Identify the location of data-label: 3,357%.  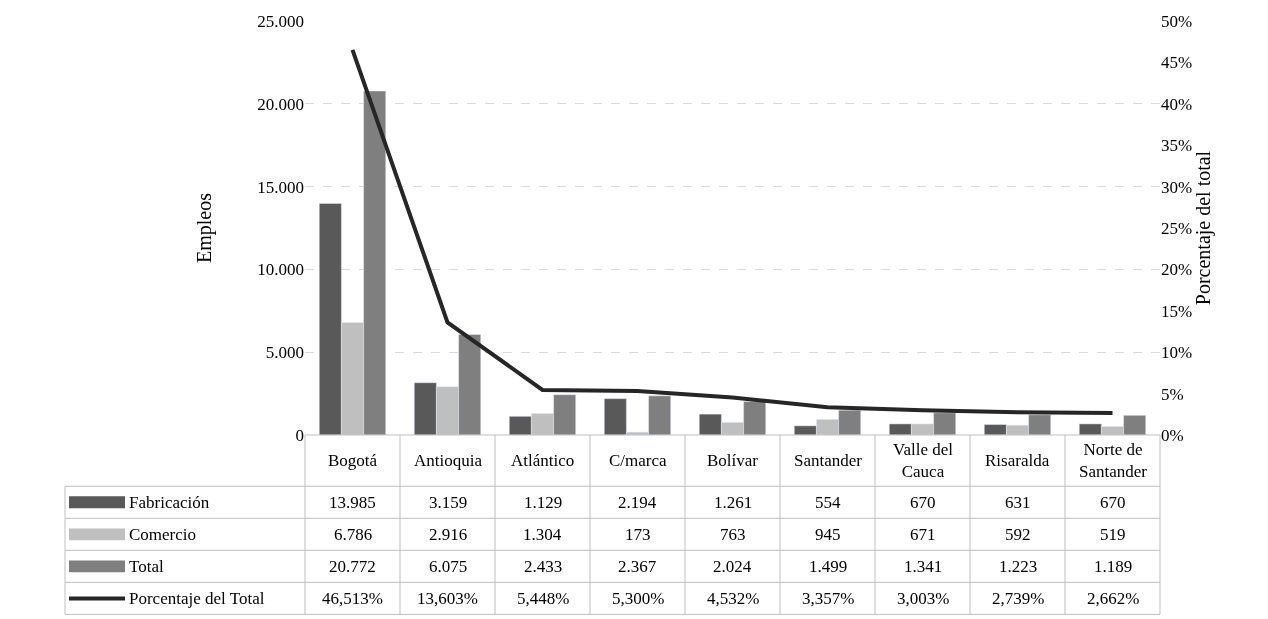
(828, 598).